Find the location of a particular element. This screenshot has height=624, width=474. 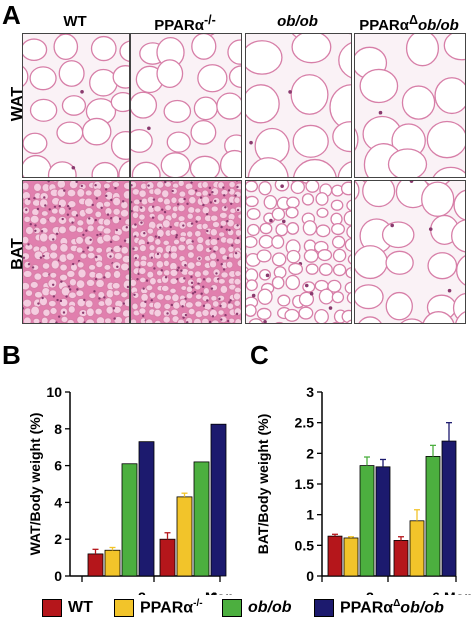

y-tick-label: 4 is located at coordinates (58, 502).